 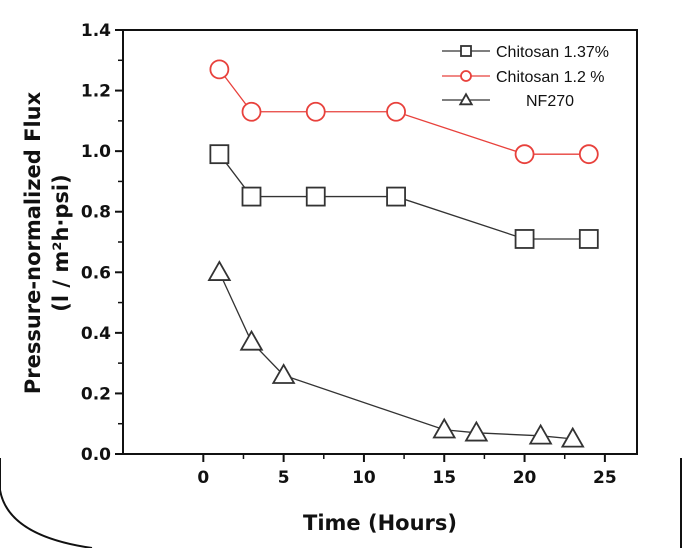 What do you see at coordinates (552, 52) in the screenshot?
I see `legend-label: Chitosan 1.37%` at bounding box center [552, 52].